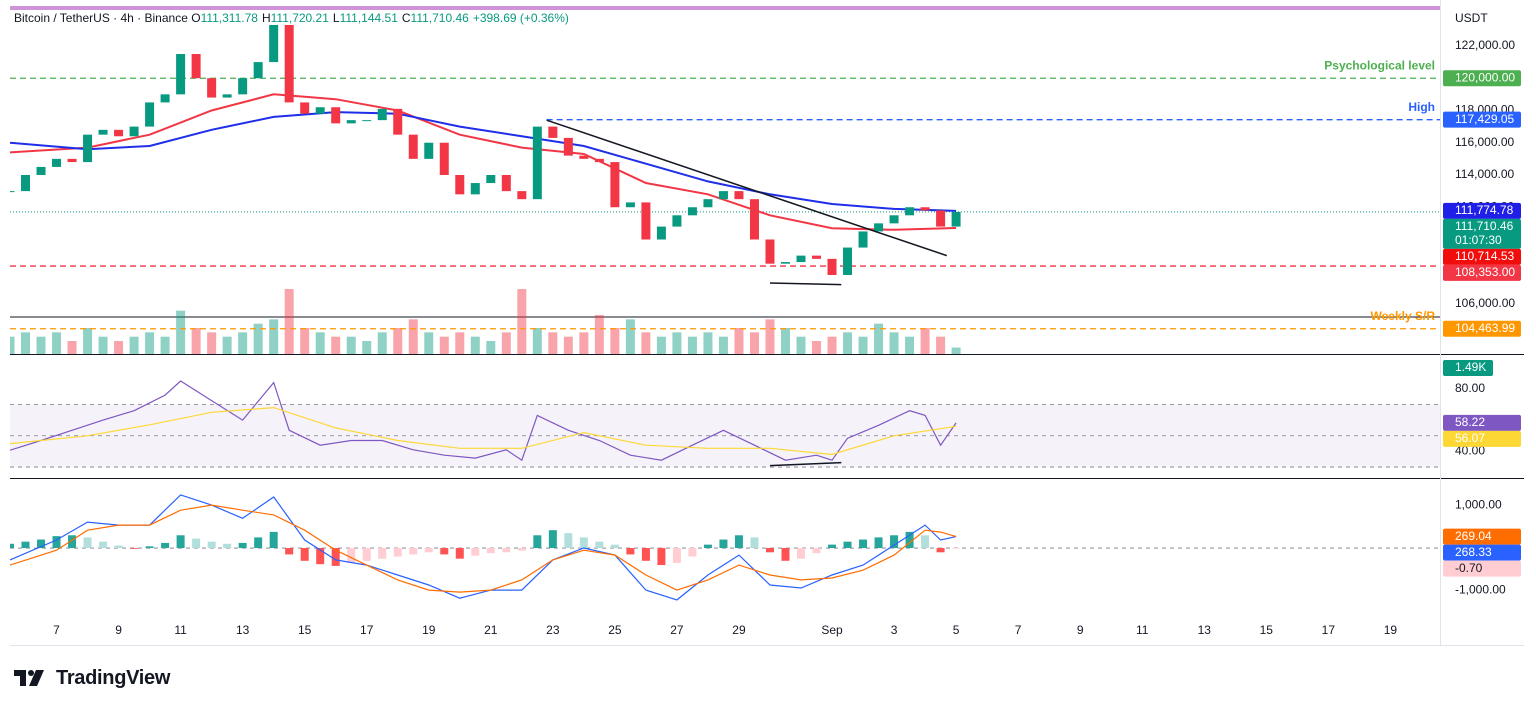 The width and height of the screenshot is (1536, 709). Describe the element at coordinates (1379, 65) in the screenshot. I see `level-text: Psychological level` at that location.